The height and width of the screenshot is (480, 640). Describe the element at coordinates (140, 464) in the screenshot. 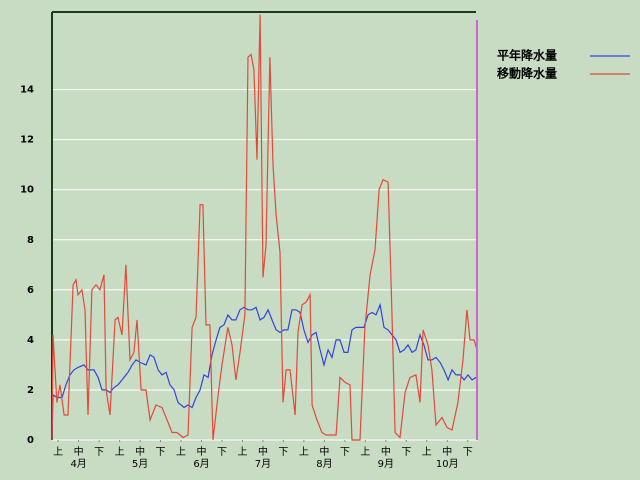

I see `month-label: 5月` at that location.